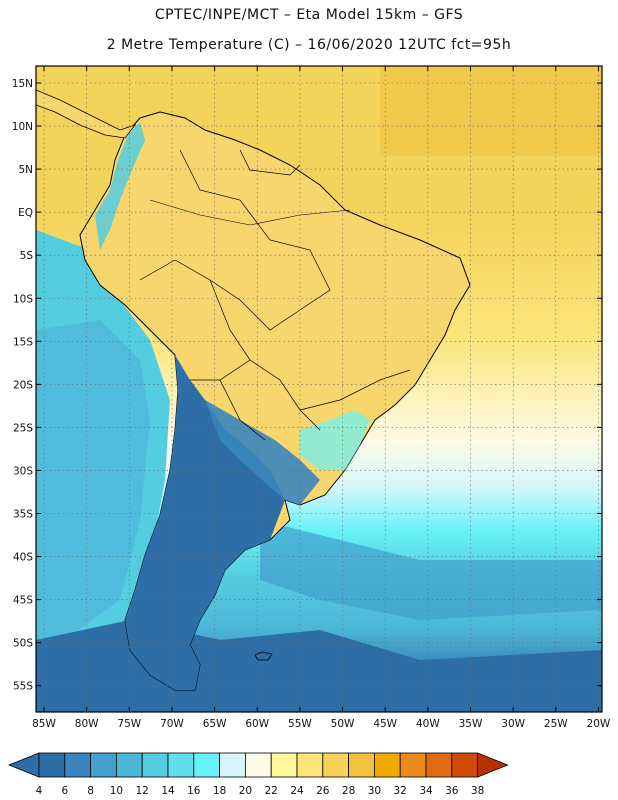 Image resolution: width=618 pixels, height=800 pixels. What do you see at coordinates (348, 791) in the screenshot?
I see `colorbar-tick-label: 28` at bounding box center [348, 791].